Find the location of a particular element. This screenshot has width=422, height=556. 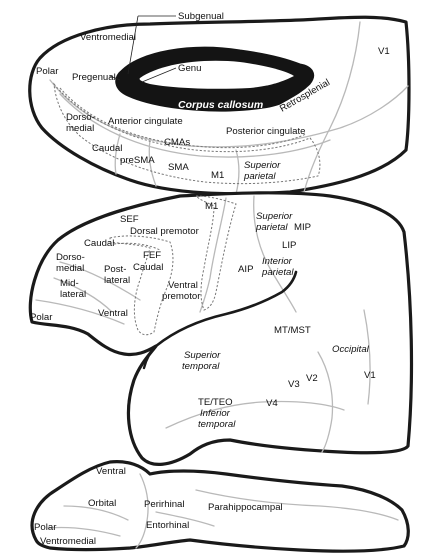

ventral-sulcus-entorhinal is located at coordinates (185, 519).